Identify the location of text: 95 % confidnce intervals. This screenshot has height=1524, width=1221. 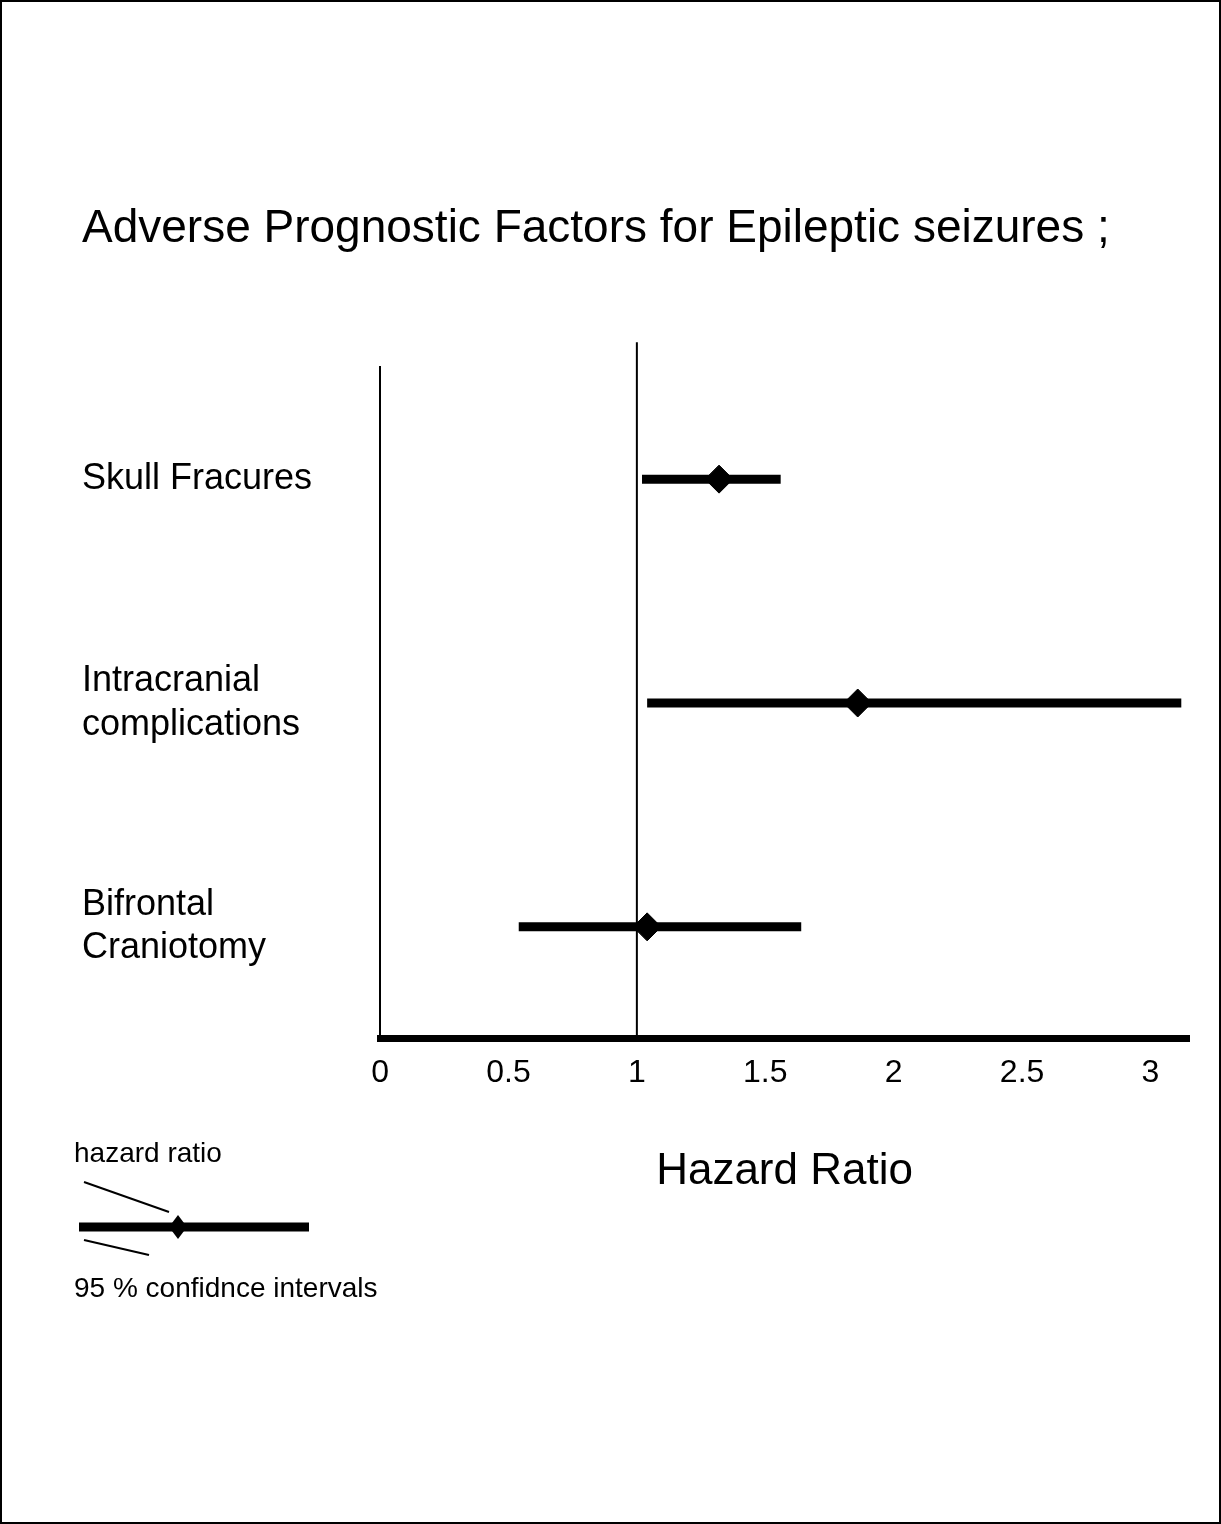
(226, 1288).